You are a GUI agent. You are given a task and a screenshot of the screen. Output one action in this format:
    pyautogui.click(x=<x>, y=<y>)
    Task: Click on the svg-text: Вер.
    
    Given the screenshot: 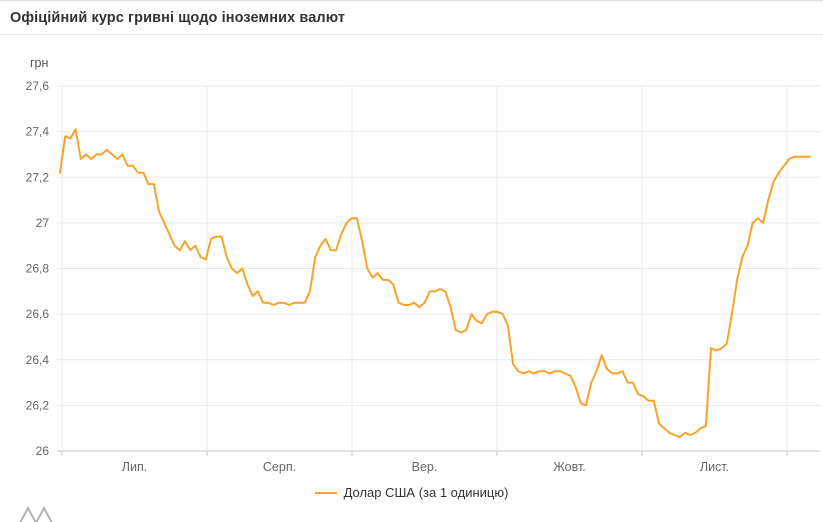 What is the action you would take?
    pyautogui.click(x=425, y=467)
    